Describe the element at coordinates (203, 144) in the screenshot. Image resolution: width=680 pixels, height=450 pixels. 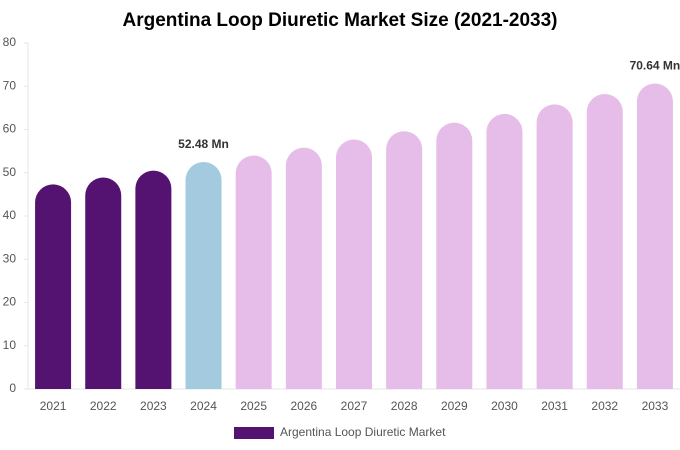
I see `data-label: 52.48 Mn` at that location.